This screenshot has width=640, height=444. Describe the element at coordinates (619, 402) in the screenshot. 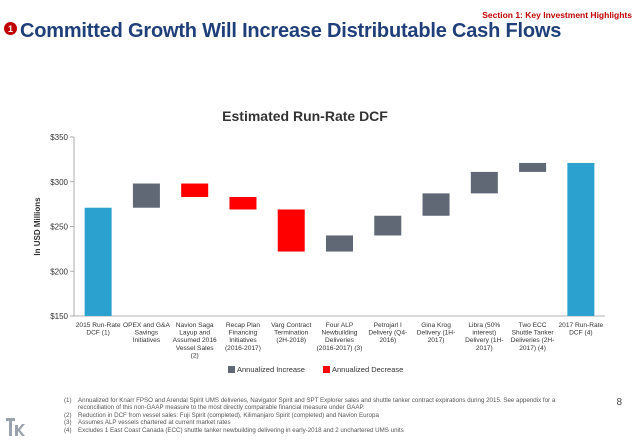

I see `page-number: 8` at that location.